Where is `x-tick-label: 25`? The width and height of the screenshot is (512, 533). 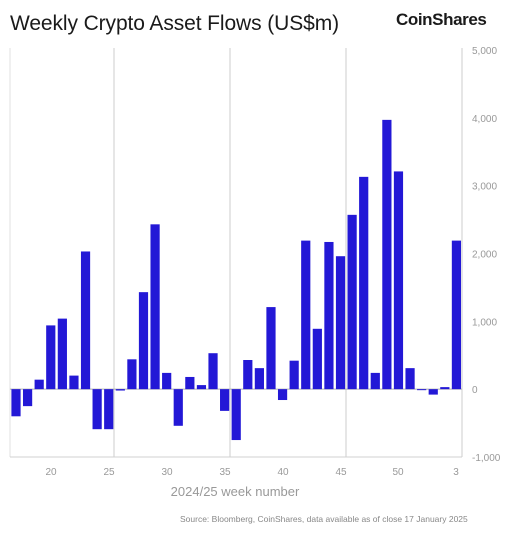 x-tick-label: 25 is located at coordinates (109, 472).